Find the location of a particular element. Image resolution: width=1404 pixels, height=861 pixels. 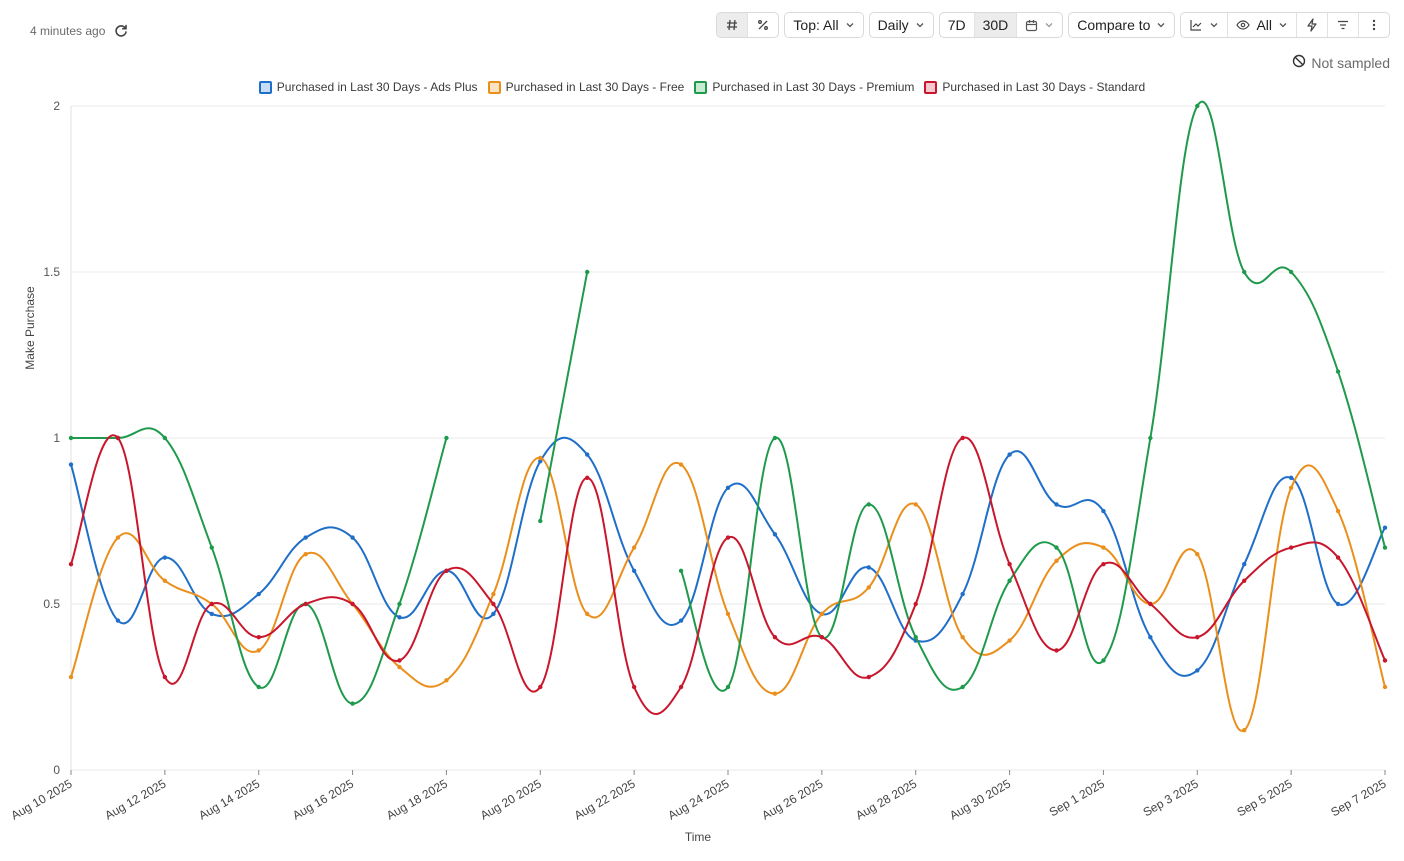

visibility-dropdown: All is located at coordinates (1261, 25).